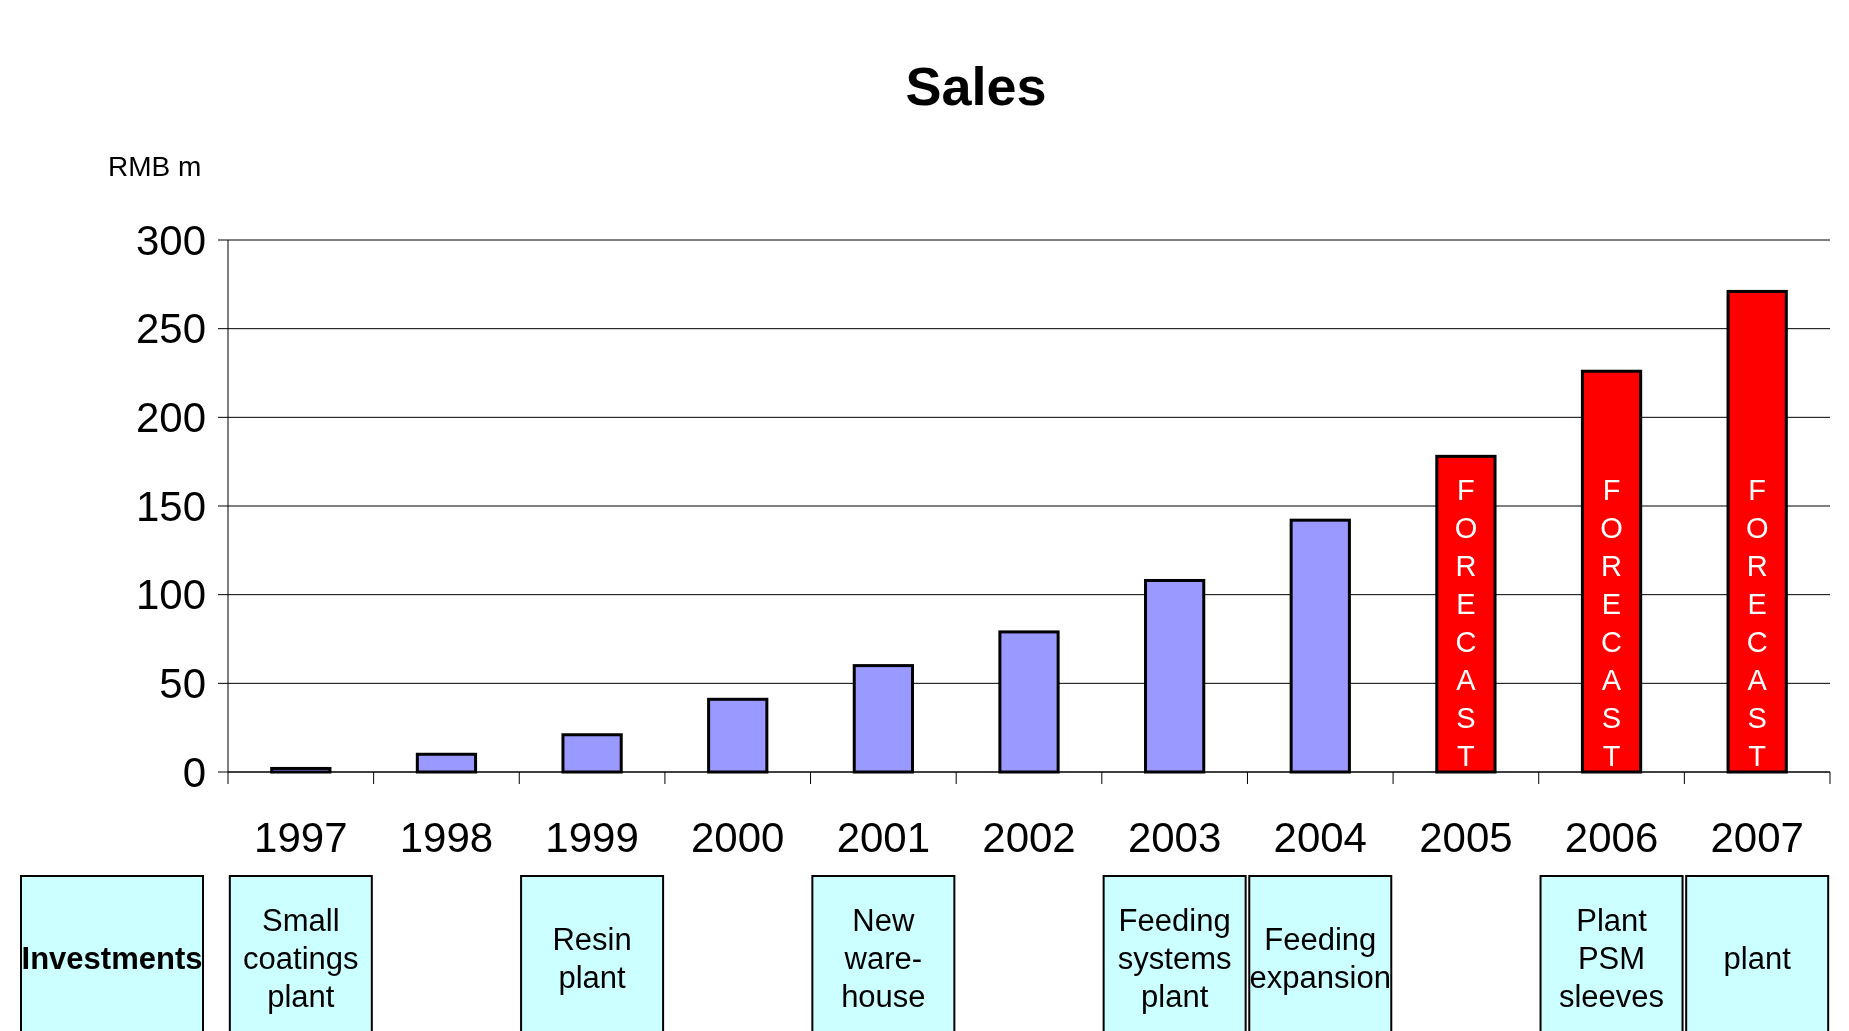 This screenshot has height=1031, width=1849. I want to click on y-tick-label: 50, so click(182, 684).